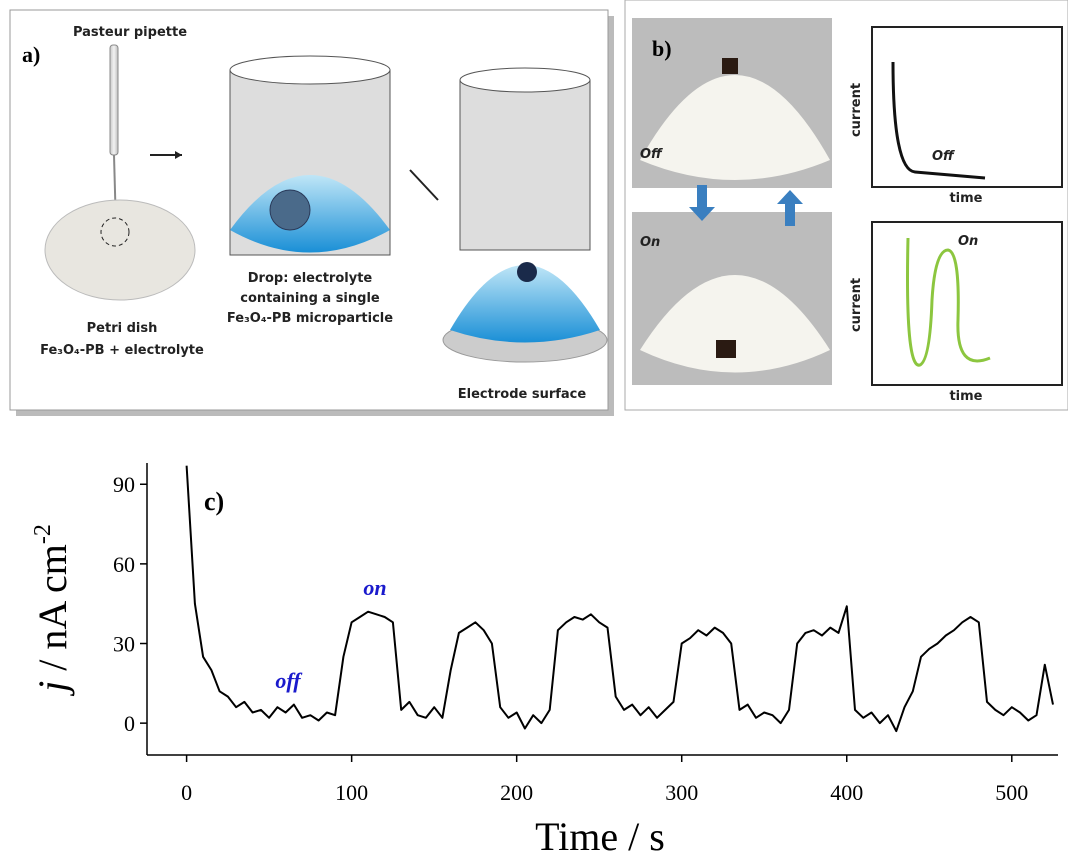 The width and height of the screenshot is (1068, 862). What do you see at coordinates (289, 680) in the screenshot?
I see `annotation: off` at bounding box center [289, 680].